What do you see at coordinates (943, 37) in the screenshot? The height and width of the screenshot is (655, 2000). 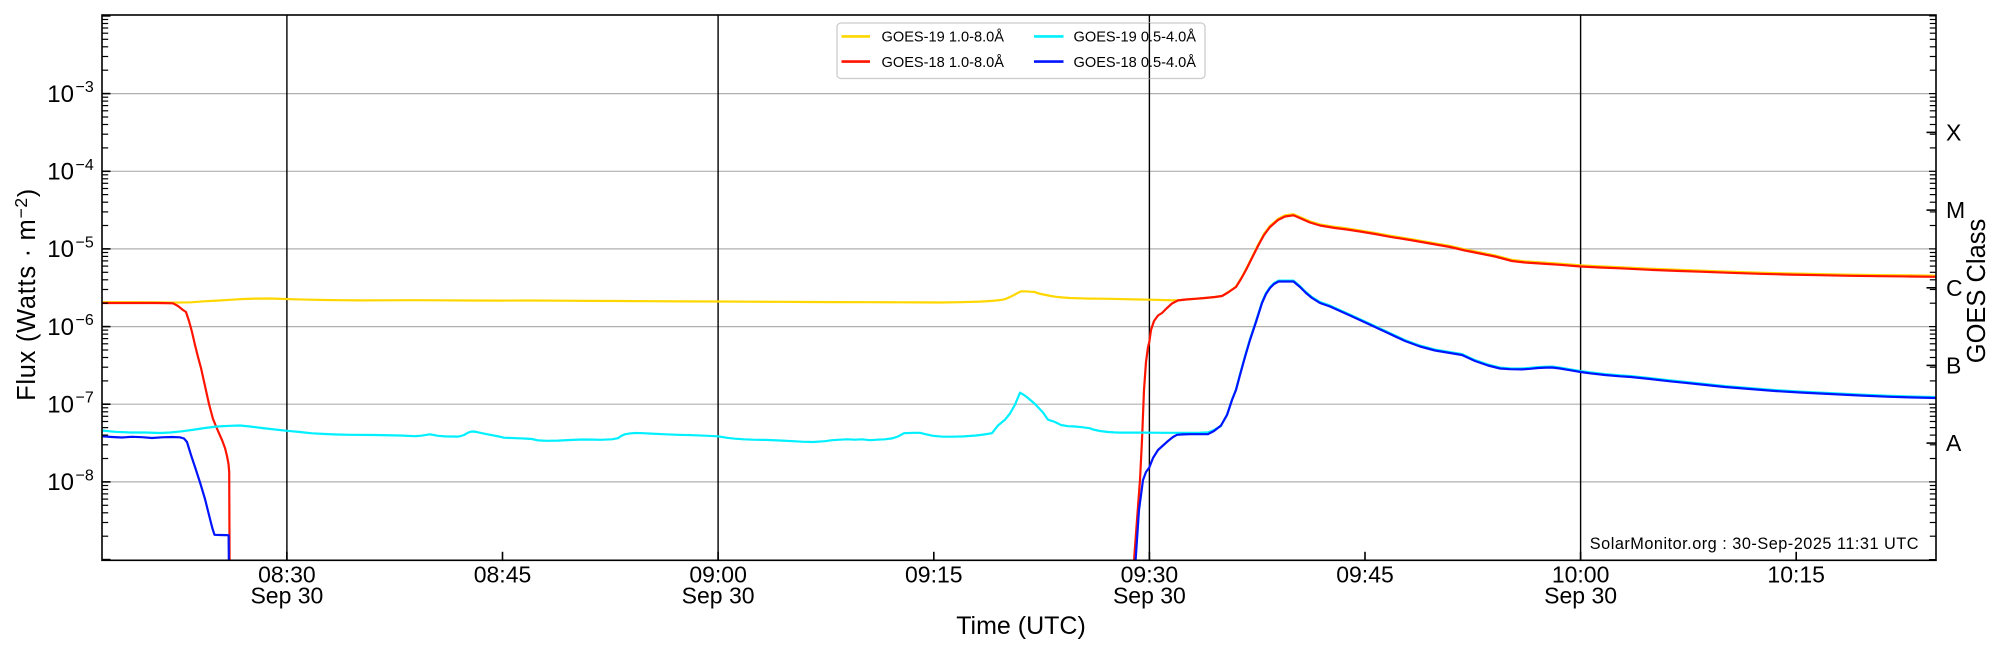 I see `svg-text: GOES-19 1.0-8.0Å` at bounding box center [943, 37].